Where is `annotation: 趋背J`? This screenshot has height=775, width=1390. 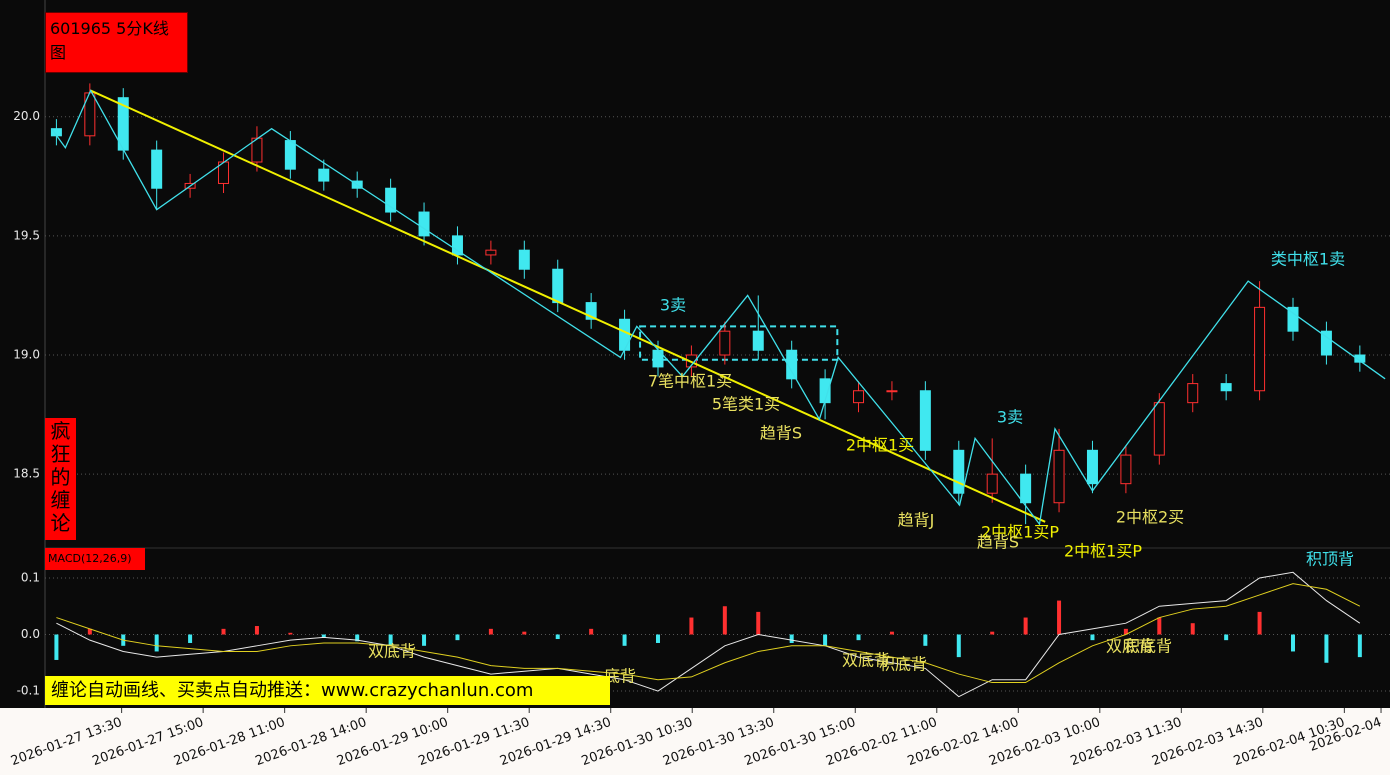 annotation: 趋背J is located at coordinates (916, 520).